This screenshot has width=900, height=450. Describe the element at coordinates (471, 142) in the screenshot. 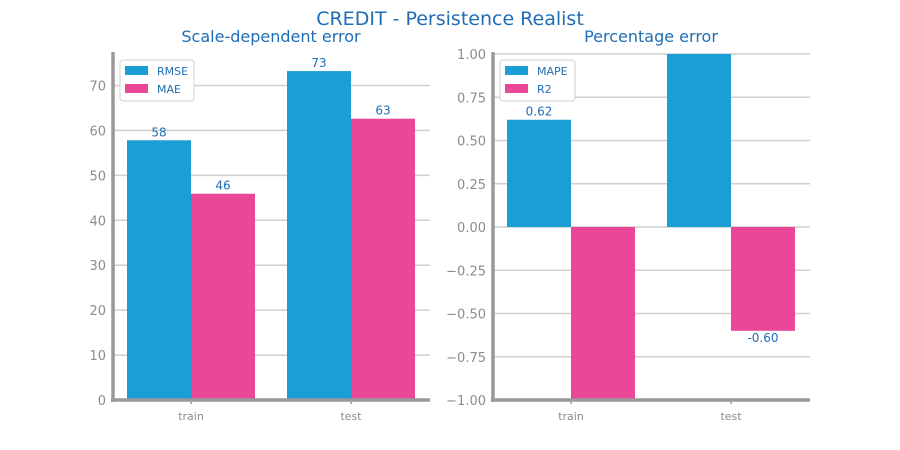

I see `y-tick-label: 0.50` at that location.